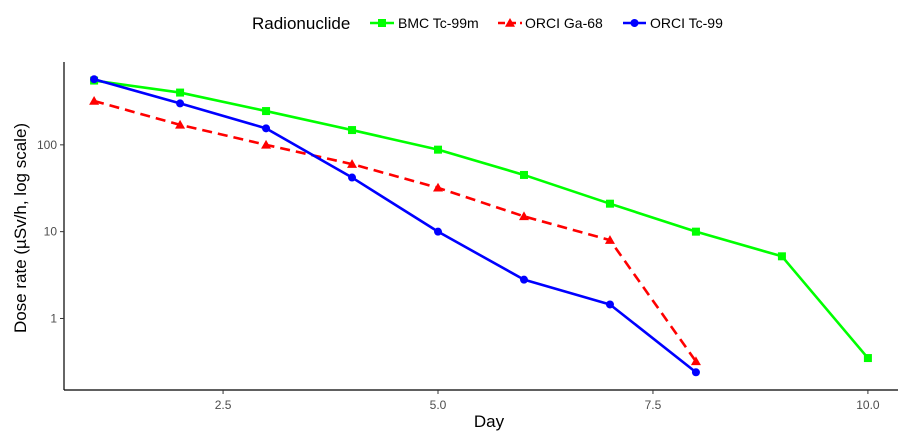 This screenshot has width=899, height=432. I want to click on legend-item-bmc-tc-99m: BMC Tc-99m, so click(424, 23).